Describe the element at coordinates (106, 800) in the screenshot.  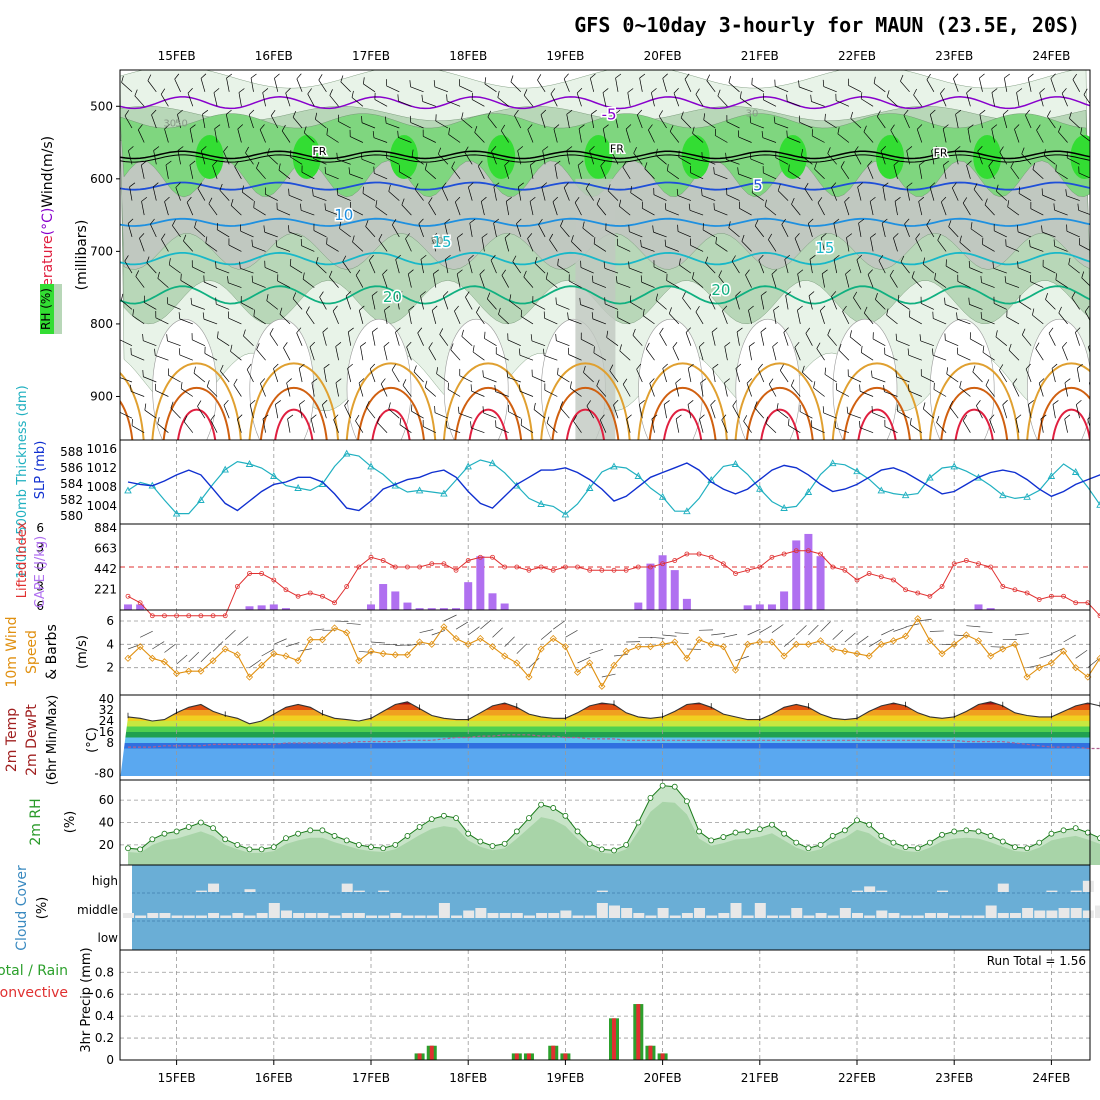
I see `rh2m-tick-label: 60` at that location.